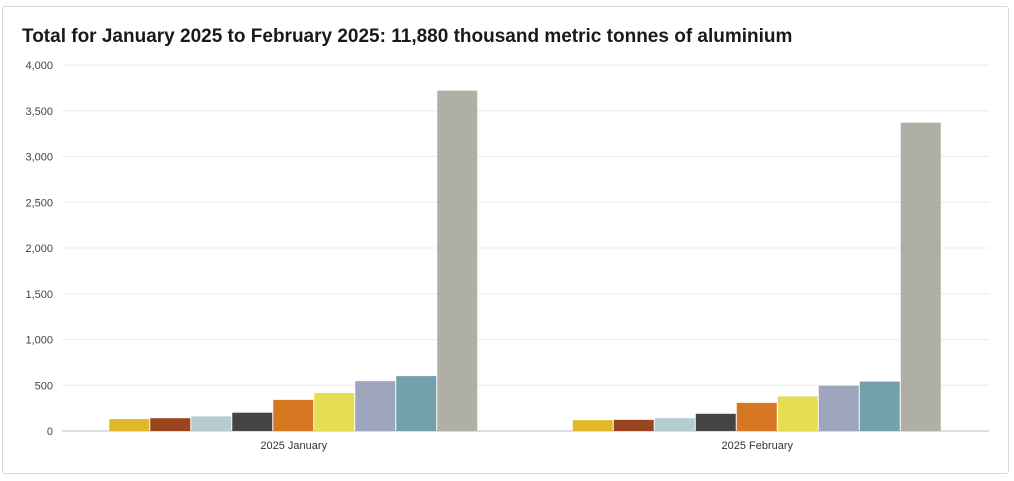  I want to click on y-tick-label: 2,000, so click(39, 249).